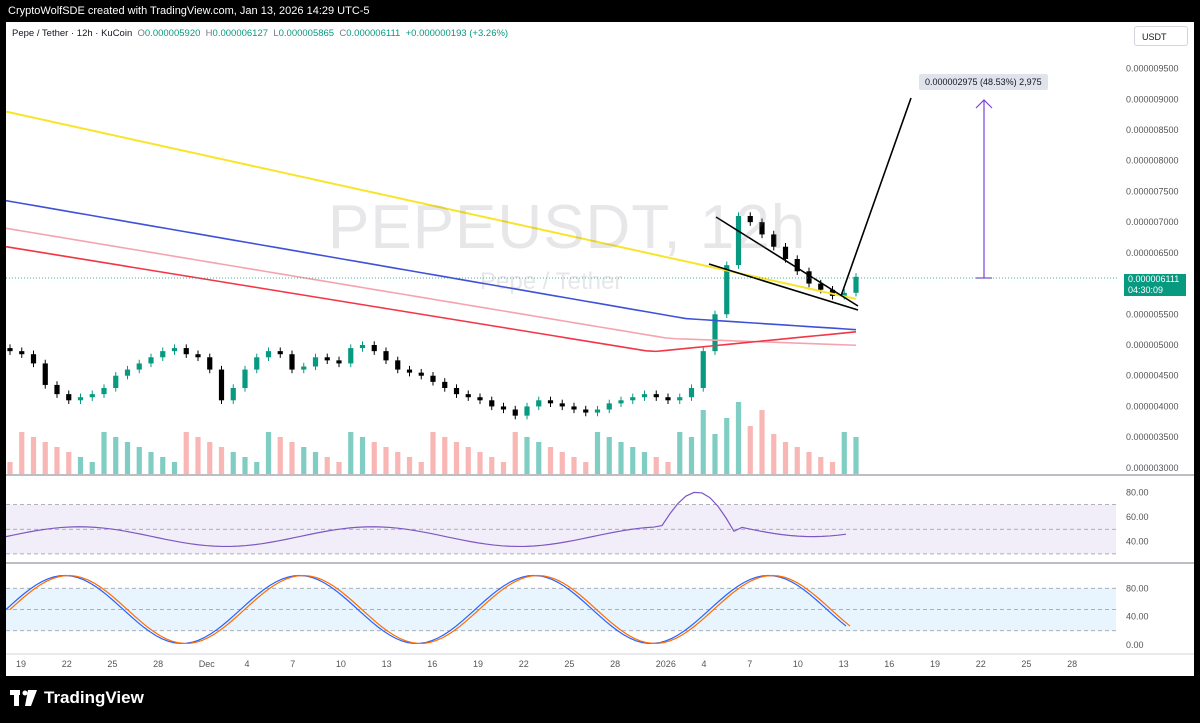  I want to click on open-label: O, so click(141, 33).